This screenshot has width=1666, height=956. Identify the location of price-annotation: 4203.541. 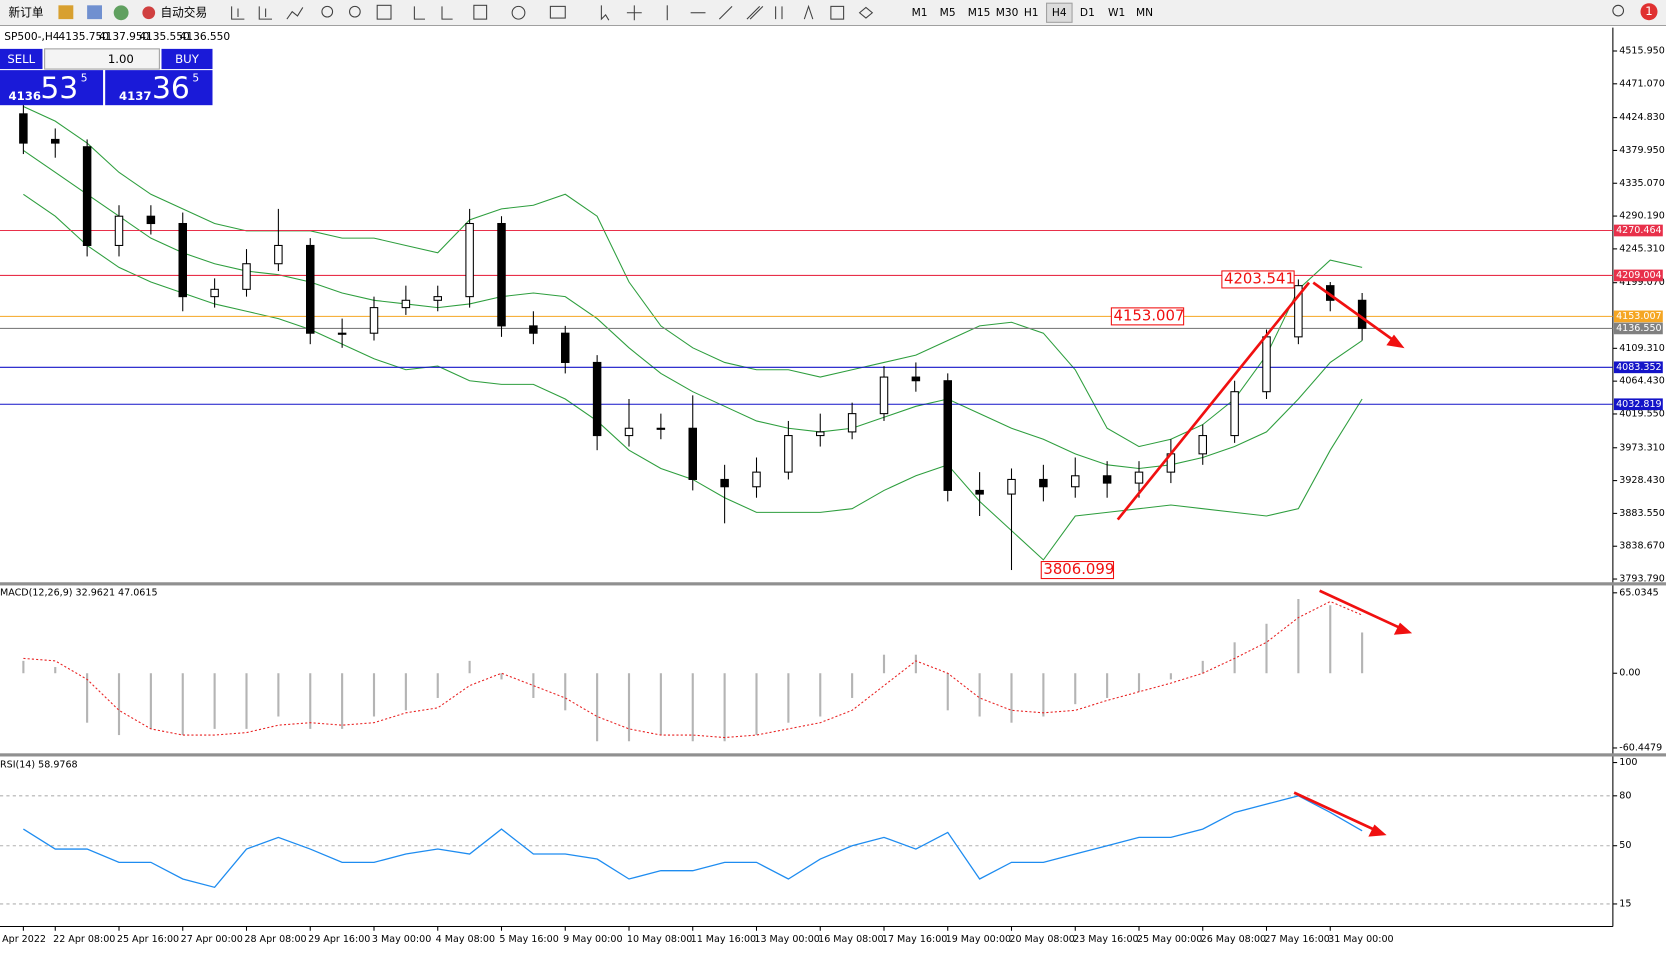
(1259, 278).